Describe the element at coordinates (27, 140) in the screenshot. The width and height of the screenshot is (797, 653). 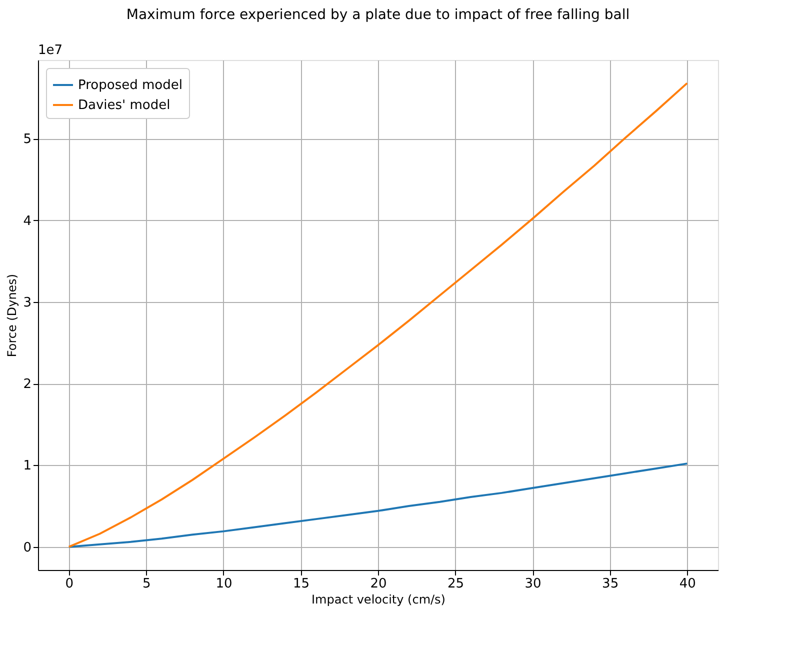
I see `y-tick-label: 5` at that location.